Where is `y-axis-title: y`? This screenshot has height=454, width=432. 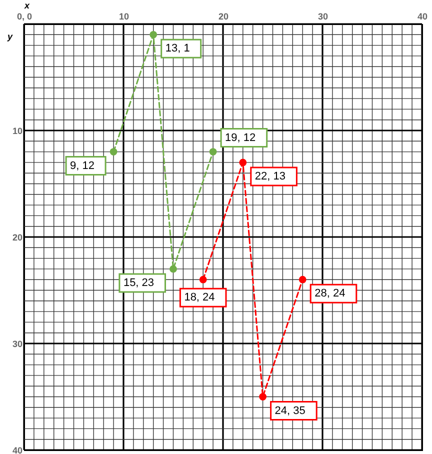 y-axis-title: y is located at coordinates (10, 37).